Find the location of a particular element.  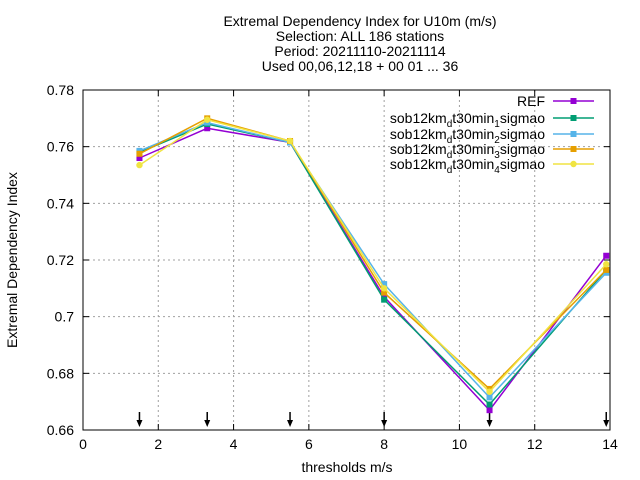

y-tick-label: 0.7 is located at coordinates (65, 317).